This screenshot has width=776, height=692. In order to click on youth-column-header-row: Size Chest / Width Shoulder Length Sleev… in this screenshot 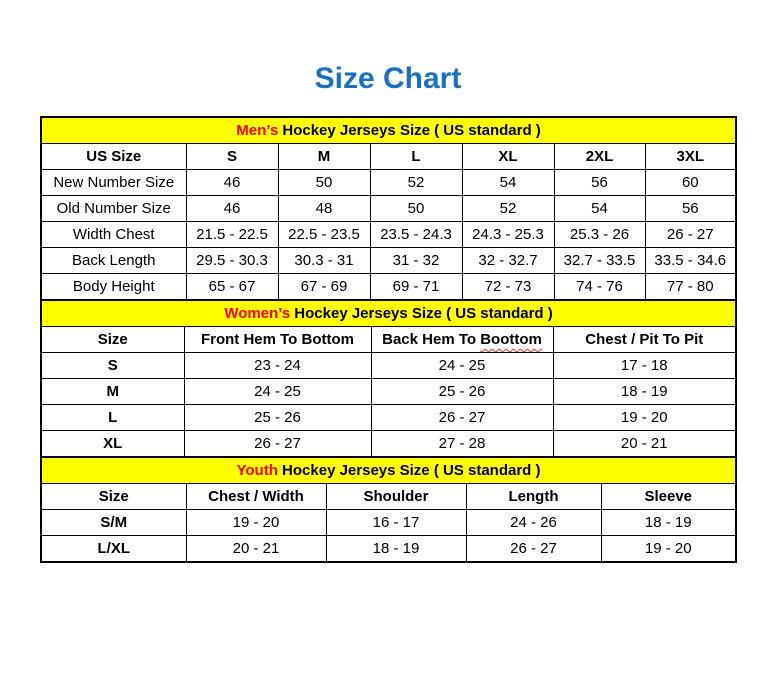, I will do `click(388, 496)`.